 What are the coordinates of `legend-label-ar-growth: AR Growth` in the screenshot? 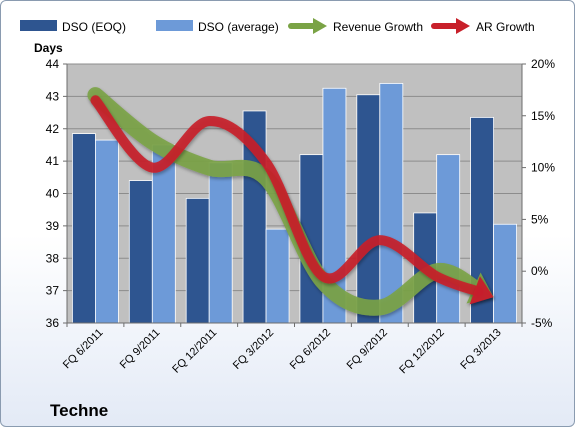 It's located at (505, 27).